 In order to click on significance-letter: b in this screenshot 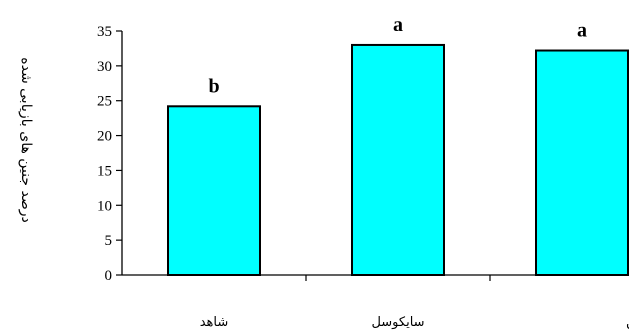, I will do `click(213, 86)`.